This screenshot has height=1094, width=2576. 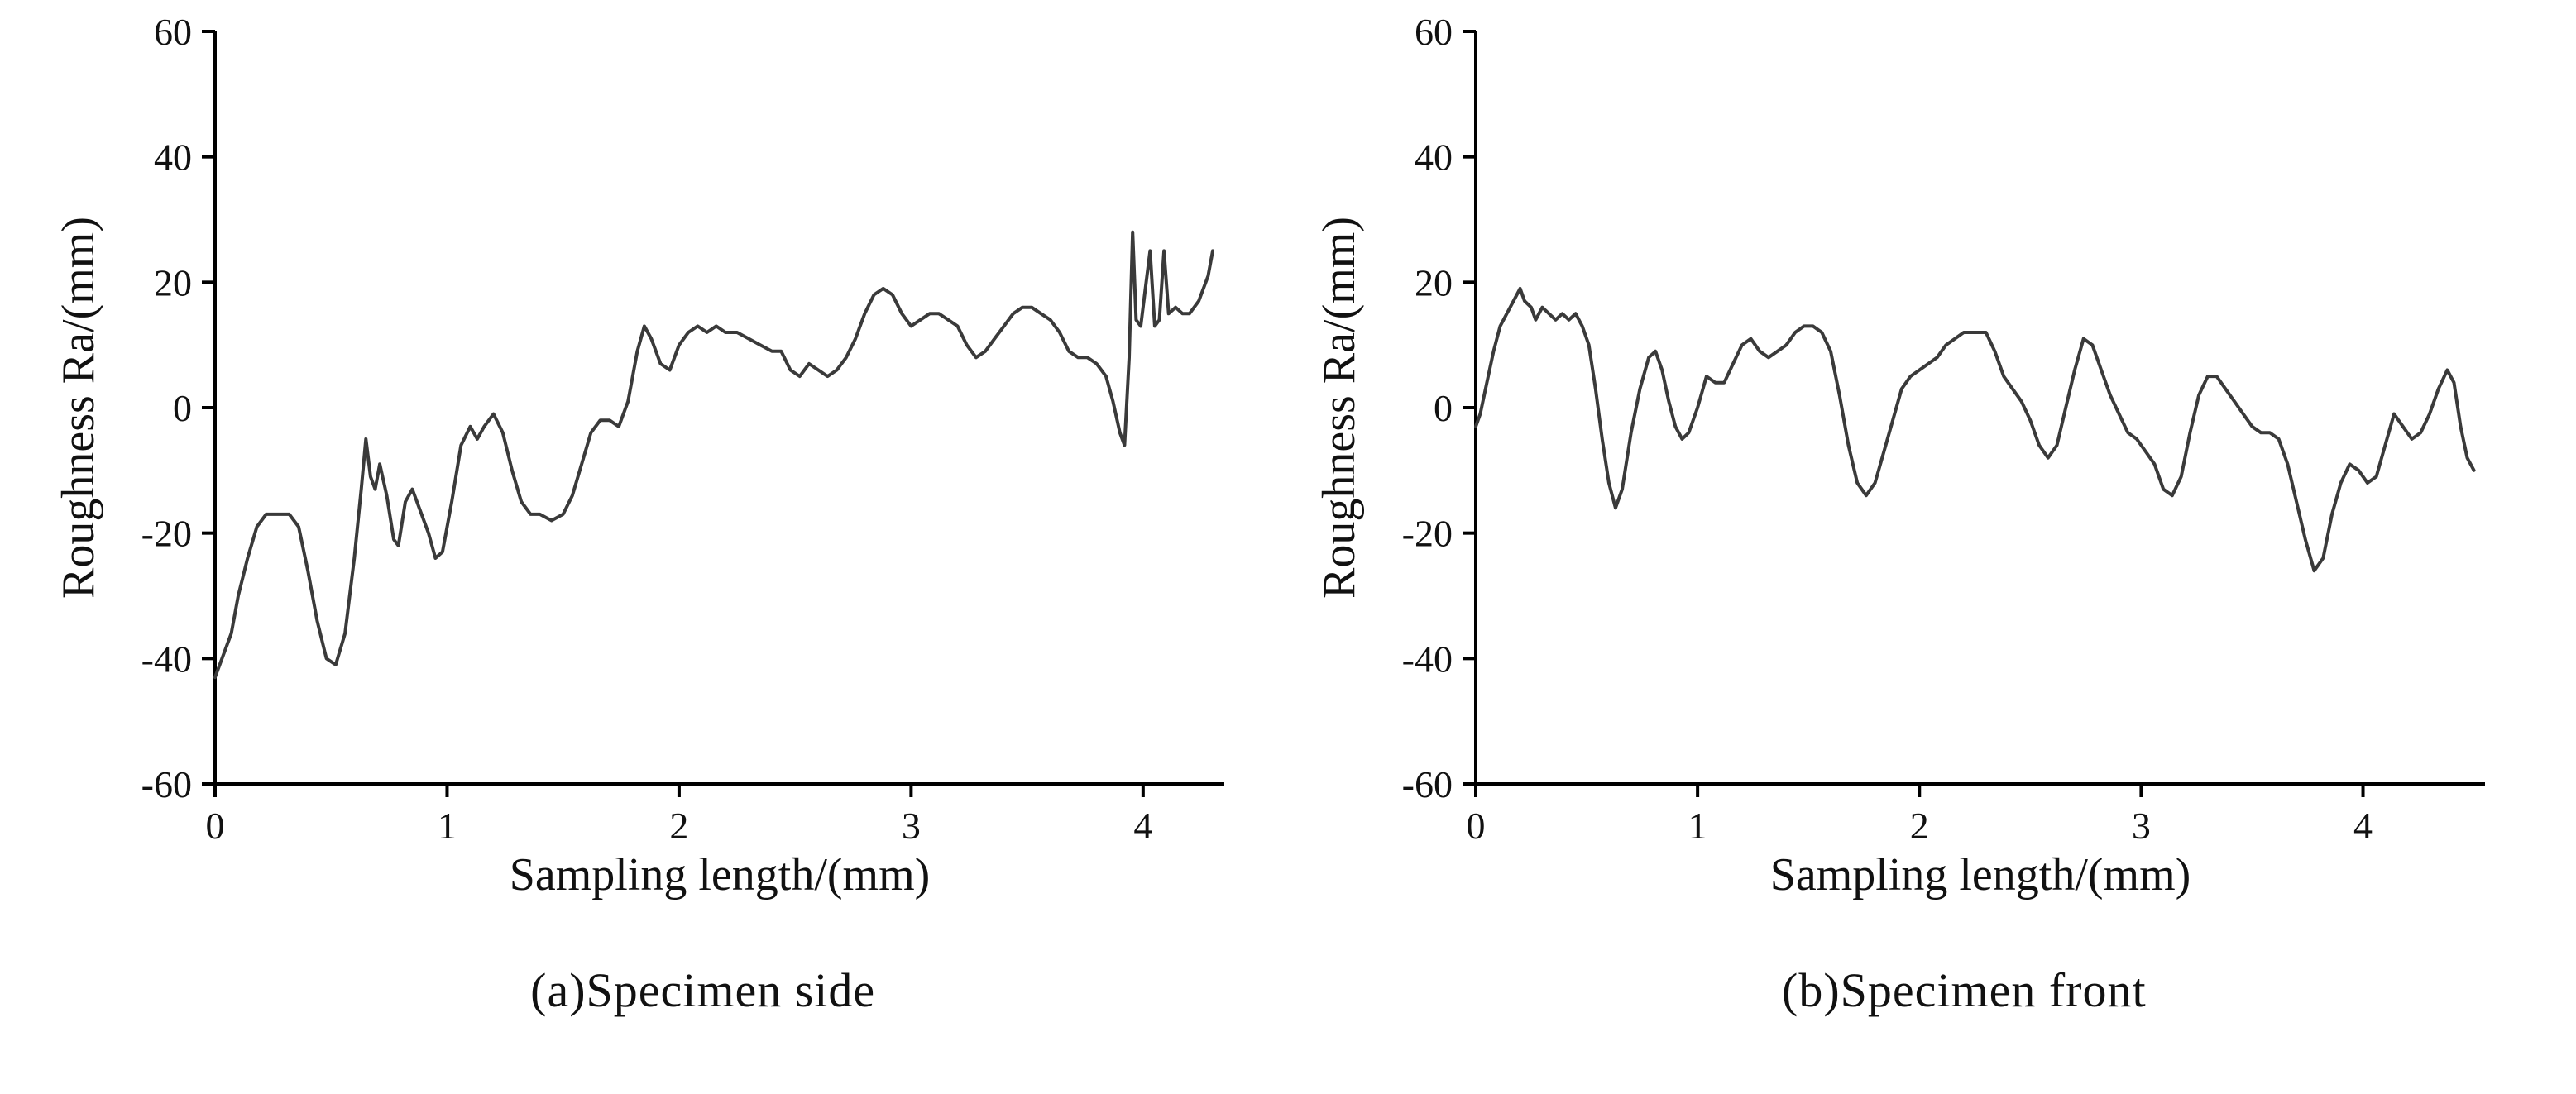 I want to click on chart-specimen-front-caption: (b)Specimen front, so click(x=1965, y=990).